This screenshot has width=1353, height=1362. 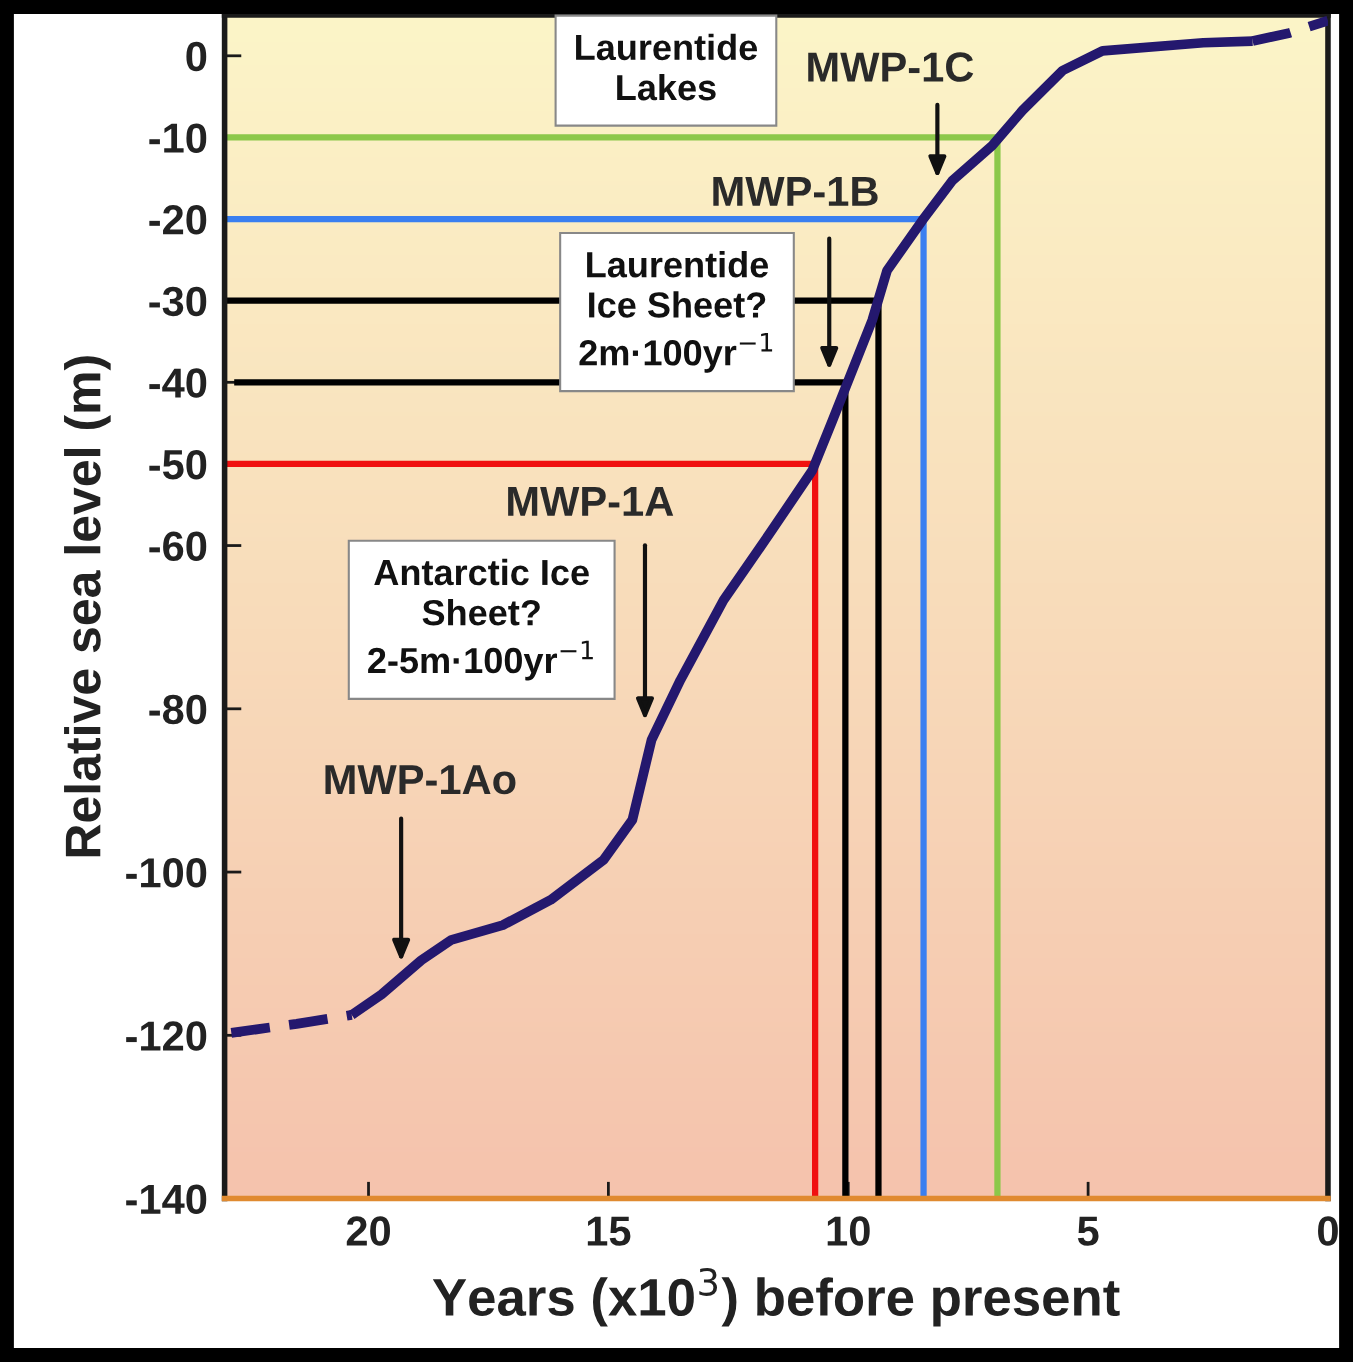 I want to click on x-tick-label: 10, so click(x=848, y=1231).